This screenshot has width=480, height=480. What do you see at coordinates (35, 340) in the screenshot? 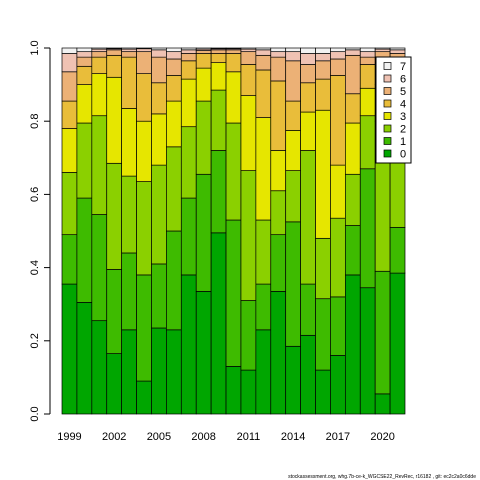
I see `y-tick-label: 0.2` at bounding box center [35, 340].